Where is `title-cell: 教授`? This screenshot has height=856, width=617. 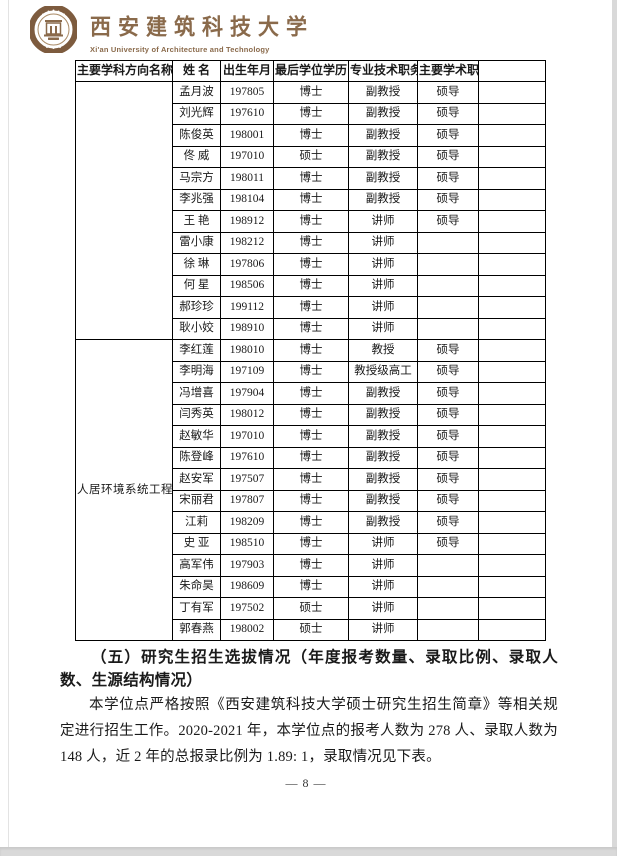
title-cell: 教授 is located at coordinates (383, 350).